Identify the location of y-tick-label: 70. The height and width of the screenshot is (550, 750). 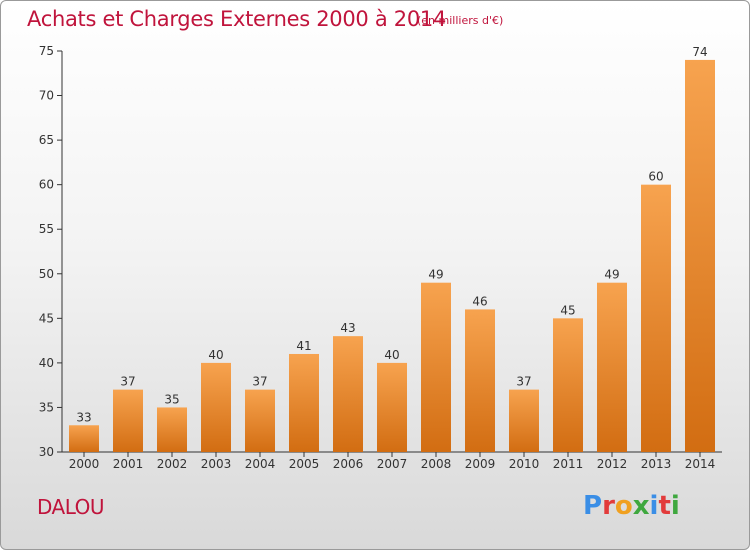
(46, 96).